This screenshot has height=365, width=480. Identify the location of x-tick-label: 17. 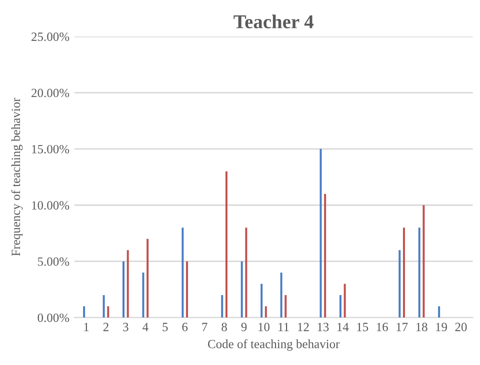
(402, 327).